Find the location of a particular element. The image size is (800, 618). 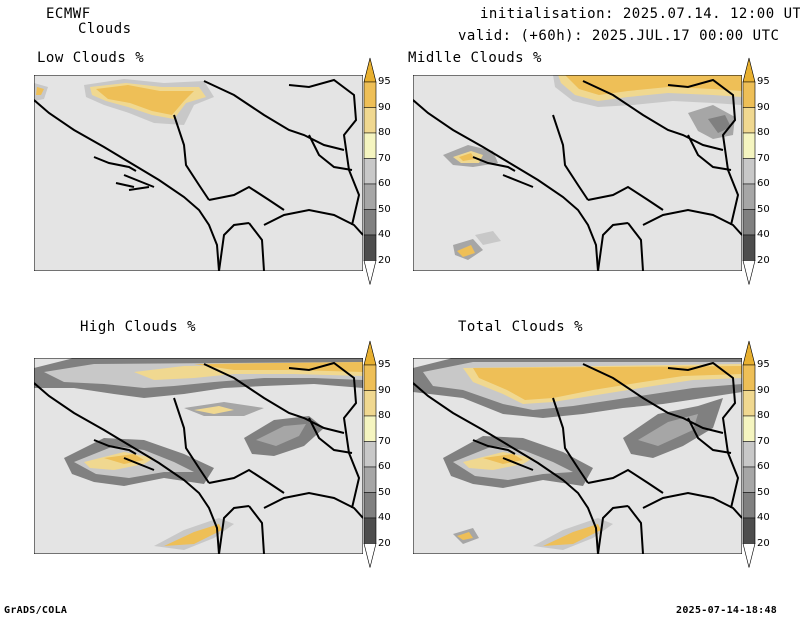

map-outline-high is located at coordinates (198, 457).